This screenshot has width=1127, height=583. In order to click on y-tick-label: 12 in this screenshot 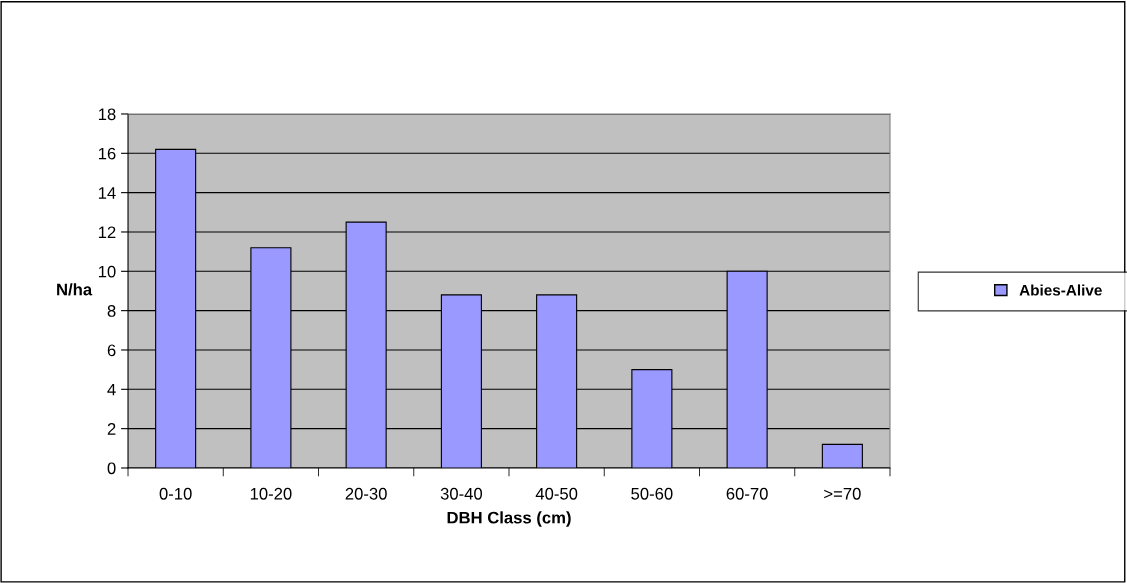, I will do `click(107, 232)`.